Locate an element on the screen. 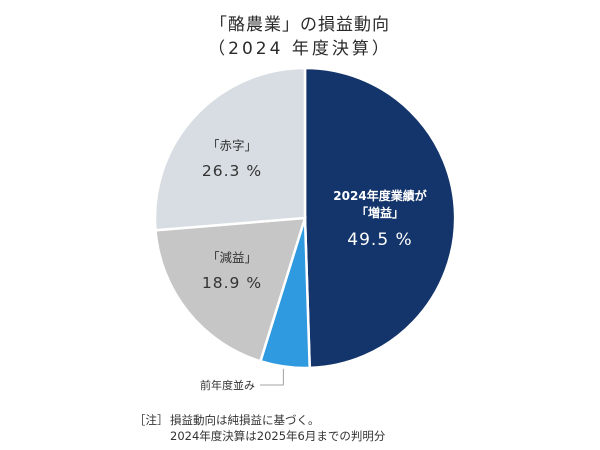 This screenshot has height=450, width=600. note-line-2: 2024年度決算は2025年6月までの判明分 is located at coordinates (278, 436).